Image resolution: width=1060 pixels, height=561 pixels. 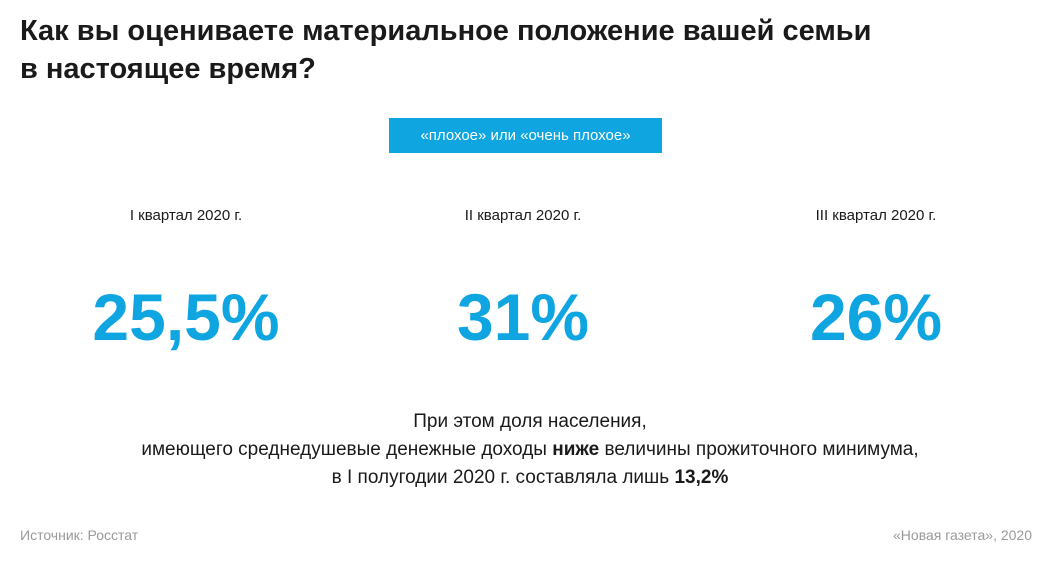 I want to click on note-line-1: При этом доля населения,, so click(x=530, y=422).